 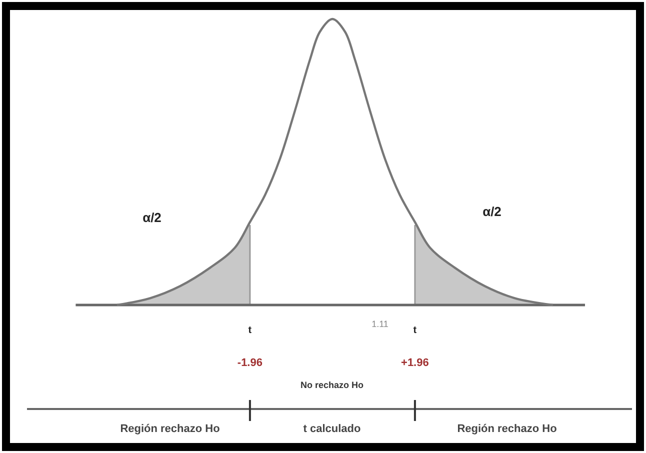 What do you see at coordinates (332, 385) in the screenshot?
I see `text: No rechazo Ho` at bounding box center [332, 385].